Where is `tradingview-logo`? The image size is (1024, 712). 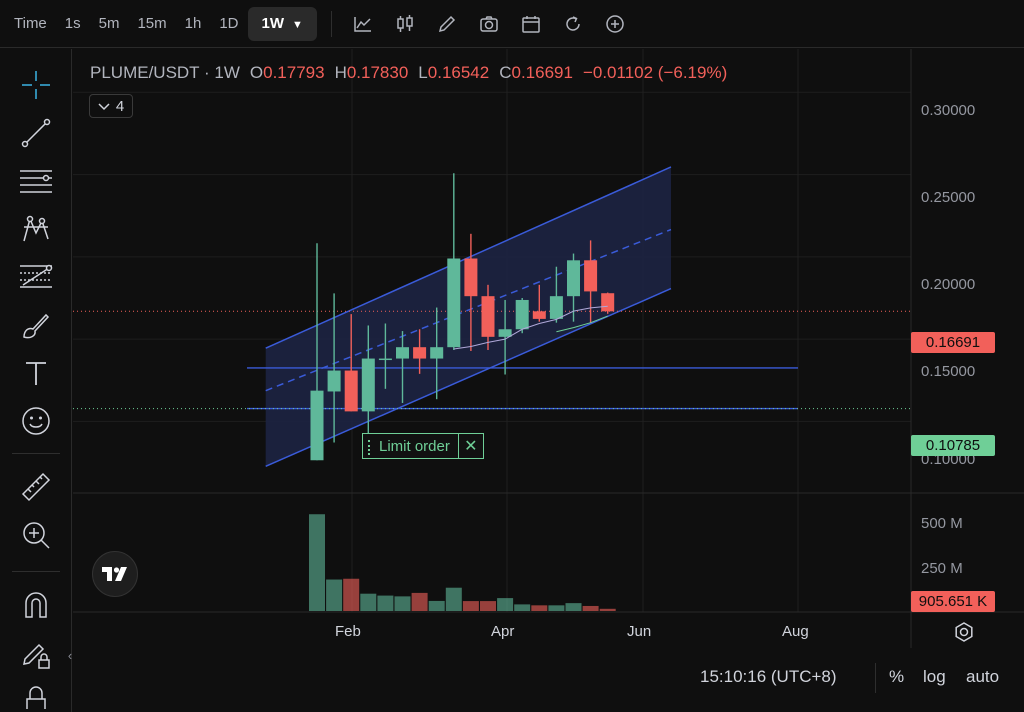
tradingview-logo is located at coordinates (115, 574).